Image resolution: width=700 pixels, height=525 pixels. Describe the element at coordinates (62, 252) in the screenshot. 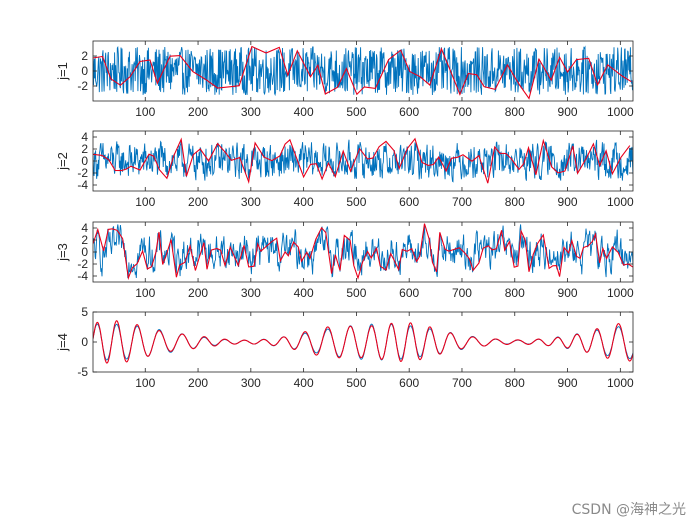

I see `y-axis-label: j=3` at that location.